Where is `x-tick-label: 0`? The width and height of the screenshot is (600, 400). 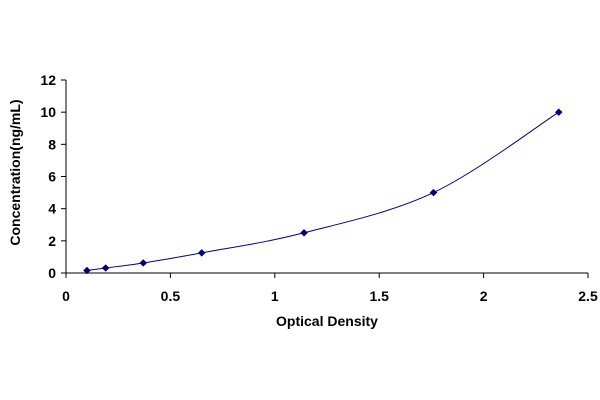
x-tick-label: 0 is located at coordinates (66, 296).